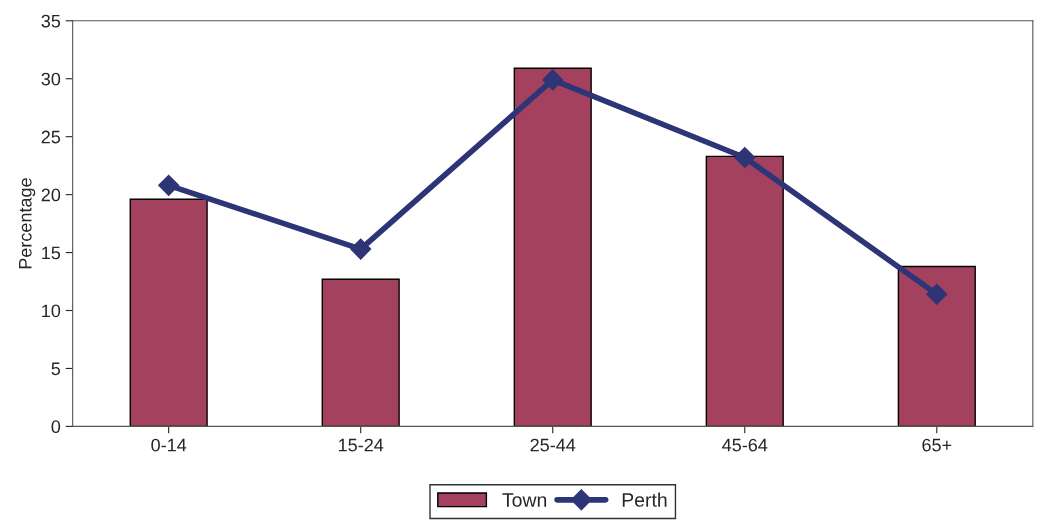 The image size is (1038, 520). I want to click on y-tick-label: 25, so click(51, 137).